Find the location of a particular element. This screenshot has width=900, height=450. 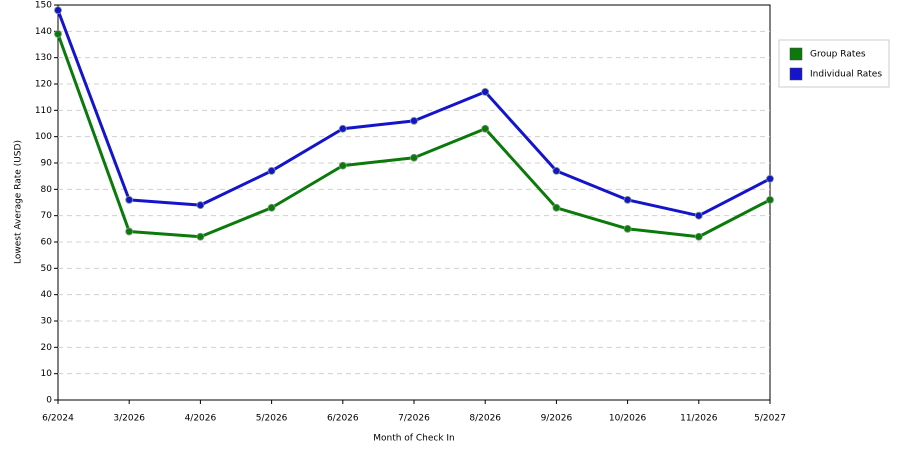

x-tick-label: 3/2026 is located at coordinates (129, 419).